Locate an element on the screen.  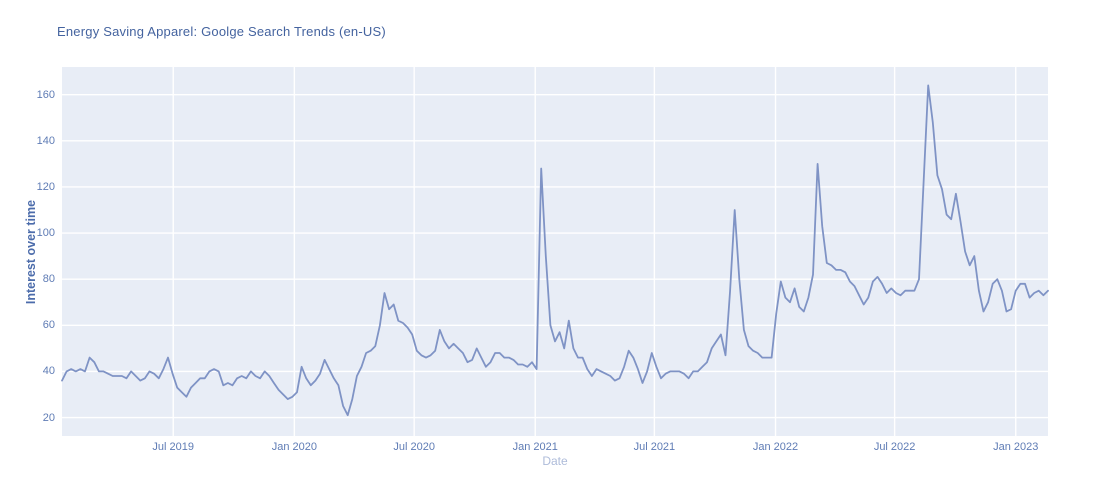
x-tick-label: Jul 2021 is located at coordinates (654, 447).